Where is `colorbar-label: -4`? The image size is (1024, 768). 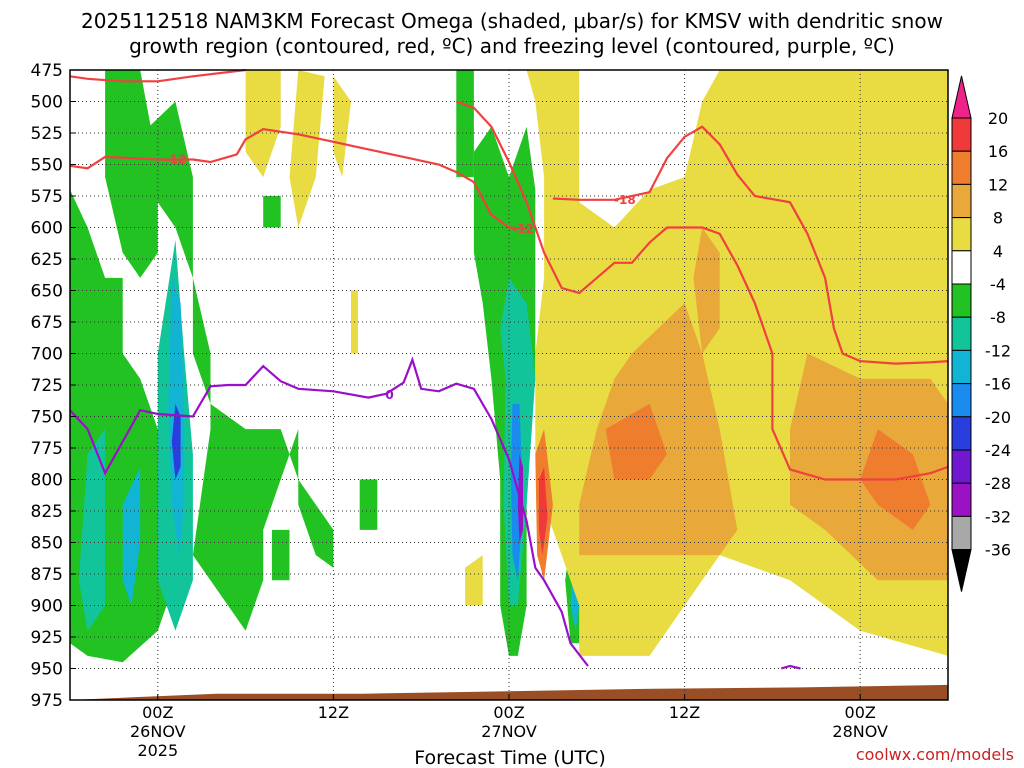
colorbar-label: -4 is located at coordinates (998, 284).